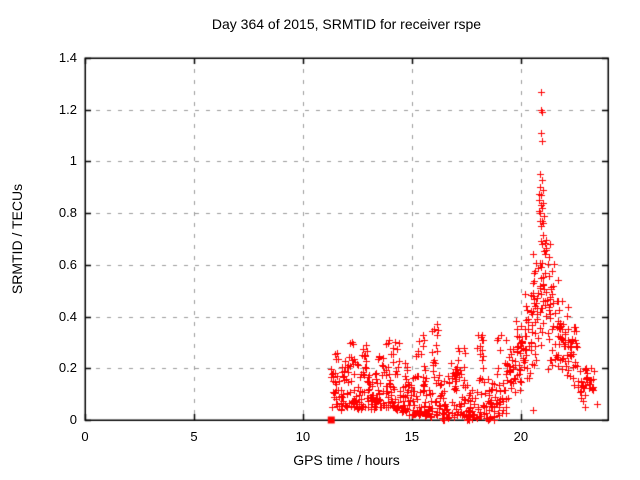 The width and height of the screenshot is (640, 480). What do you see at coordinates (67, 316) in the screenshot?
I see `y-tick-label: 0.4` at bounding box center [67, 316].